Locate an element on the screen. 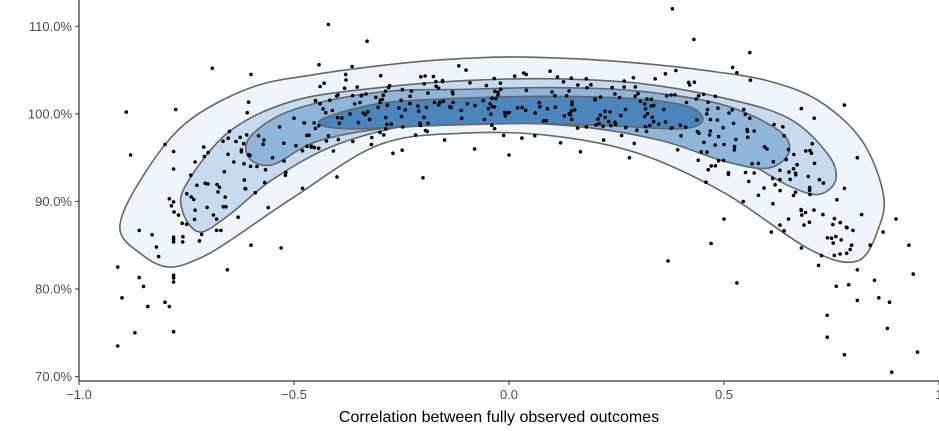 The height and width of the screenshot is (431, 939). x-tick-label: 1 is located at coordinates (937, 394).